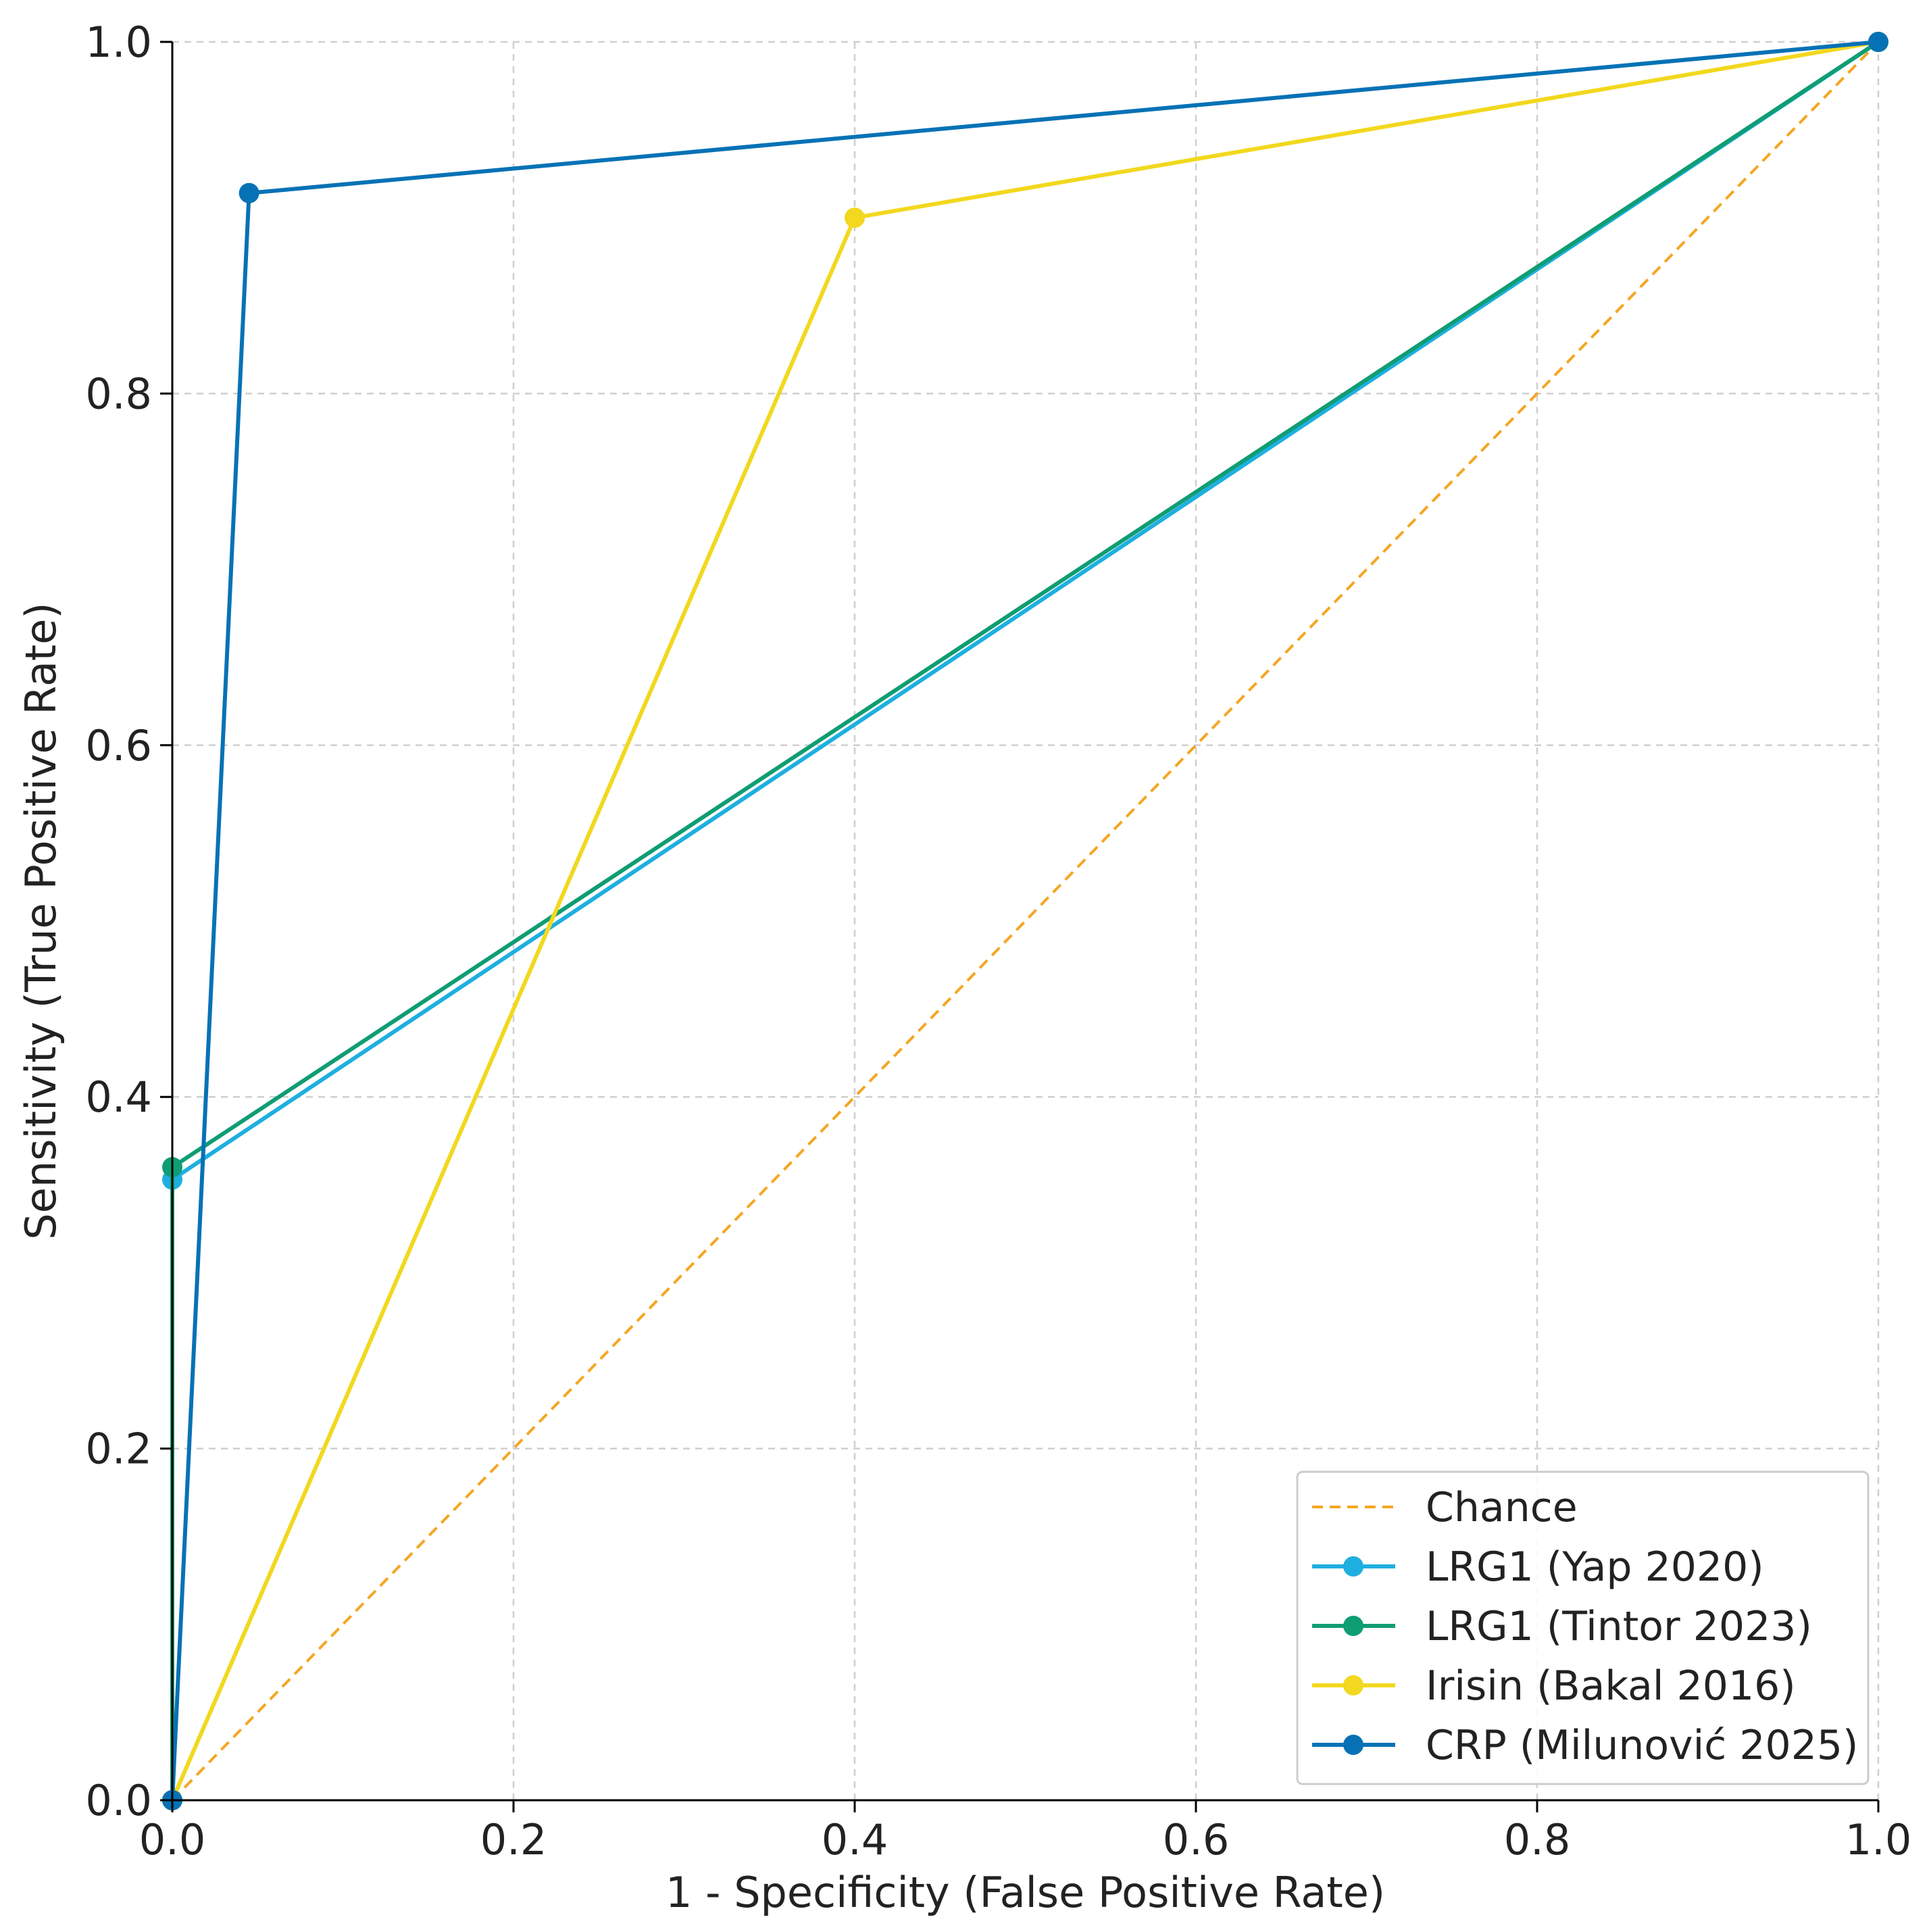 This screenshot has width=1929, height=1932. Describe the element at coordinates (118, 1097) in the screenshot. I see `y-tick-label: 0.4` at that location.